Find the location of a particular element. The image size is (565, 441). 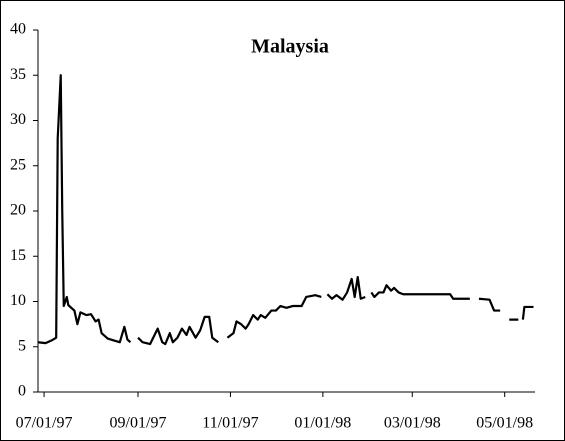

x-tick-label: 01/01/98 is located at coordinates (322, 423).